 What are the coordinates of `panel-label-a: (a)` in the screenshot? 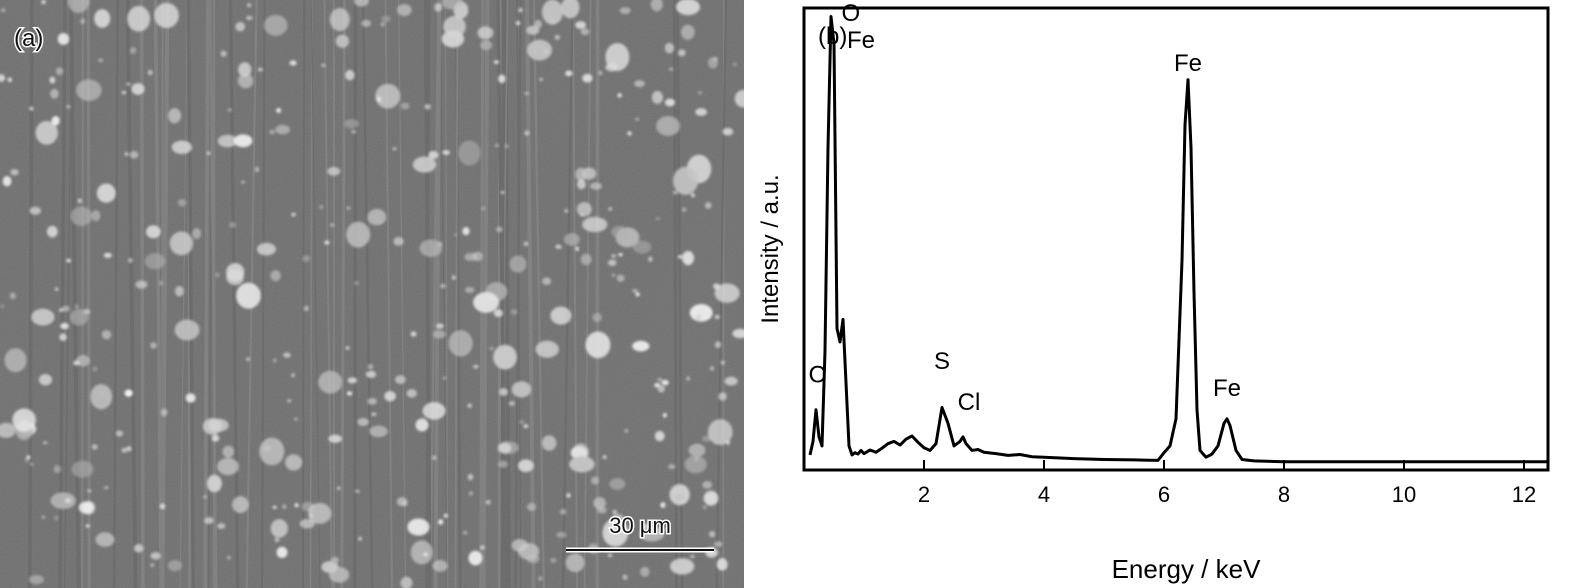 It's located at (28, 38).